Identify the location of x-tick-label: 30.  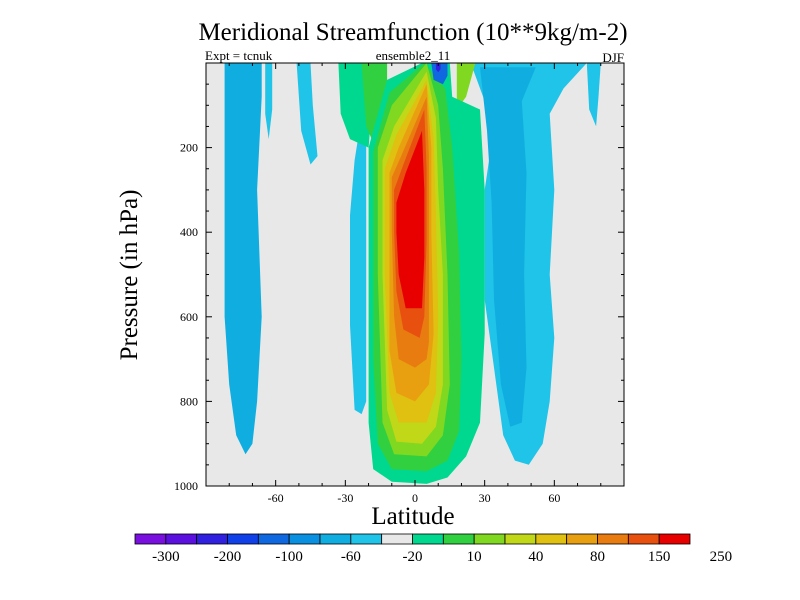
(485, 498).